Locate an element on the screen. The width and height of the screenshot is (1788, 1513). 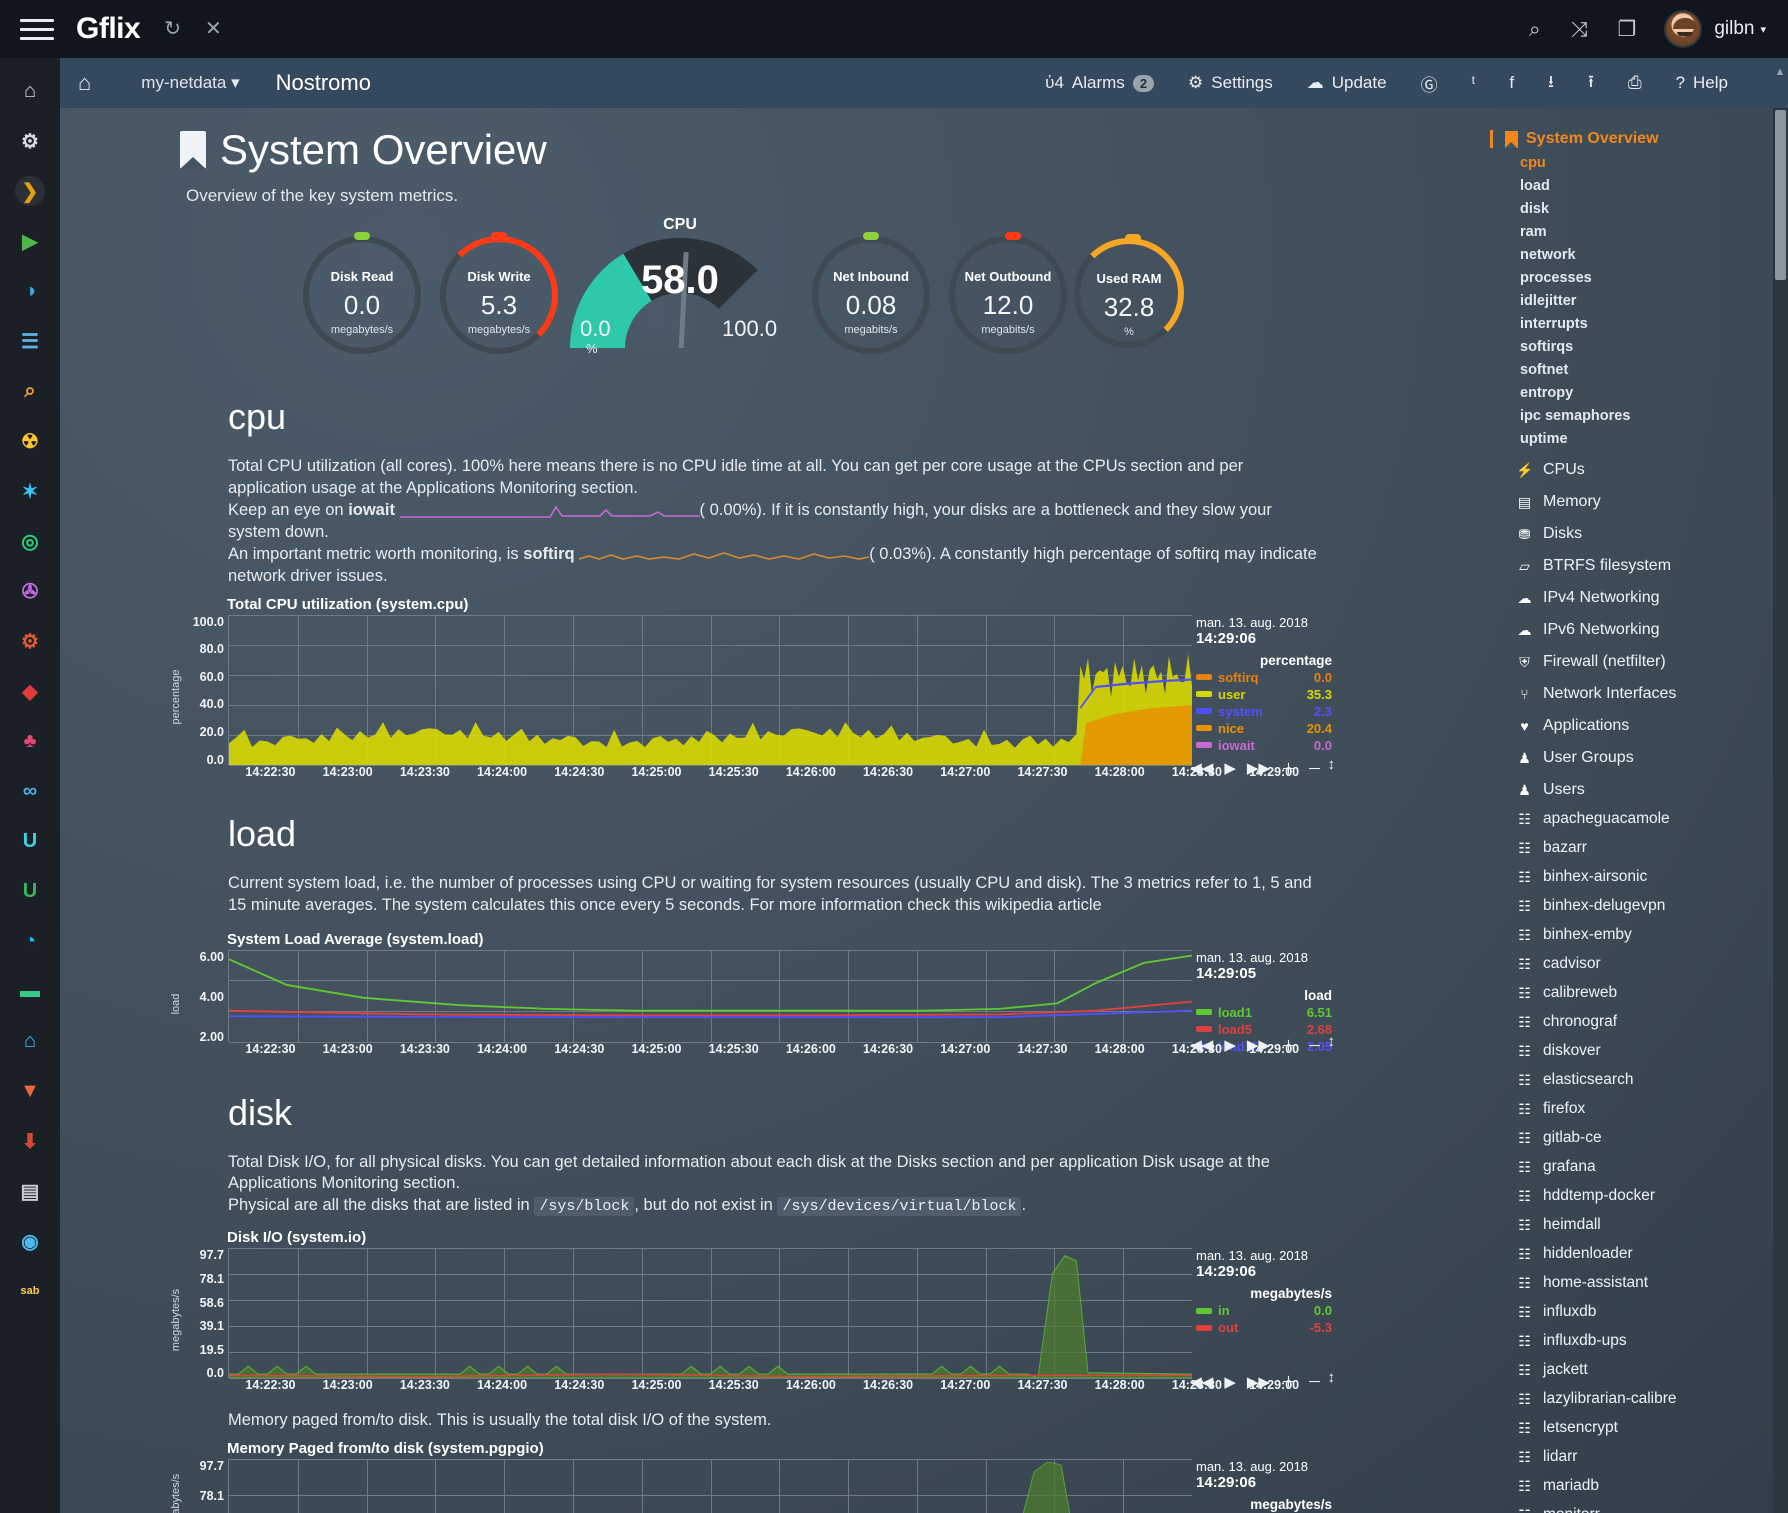
nd-action-print: ⎙ is located at coordinates (1635, 83).